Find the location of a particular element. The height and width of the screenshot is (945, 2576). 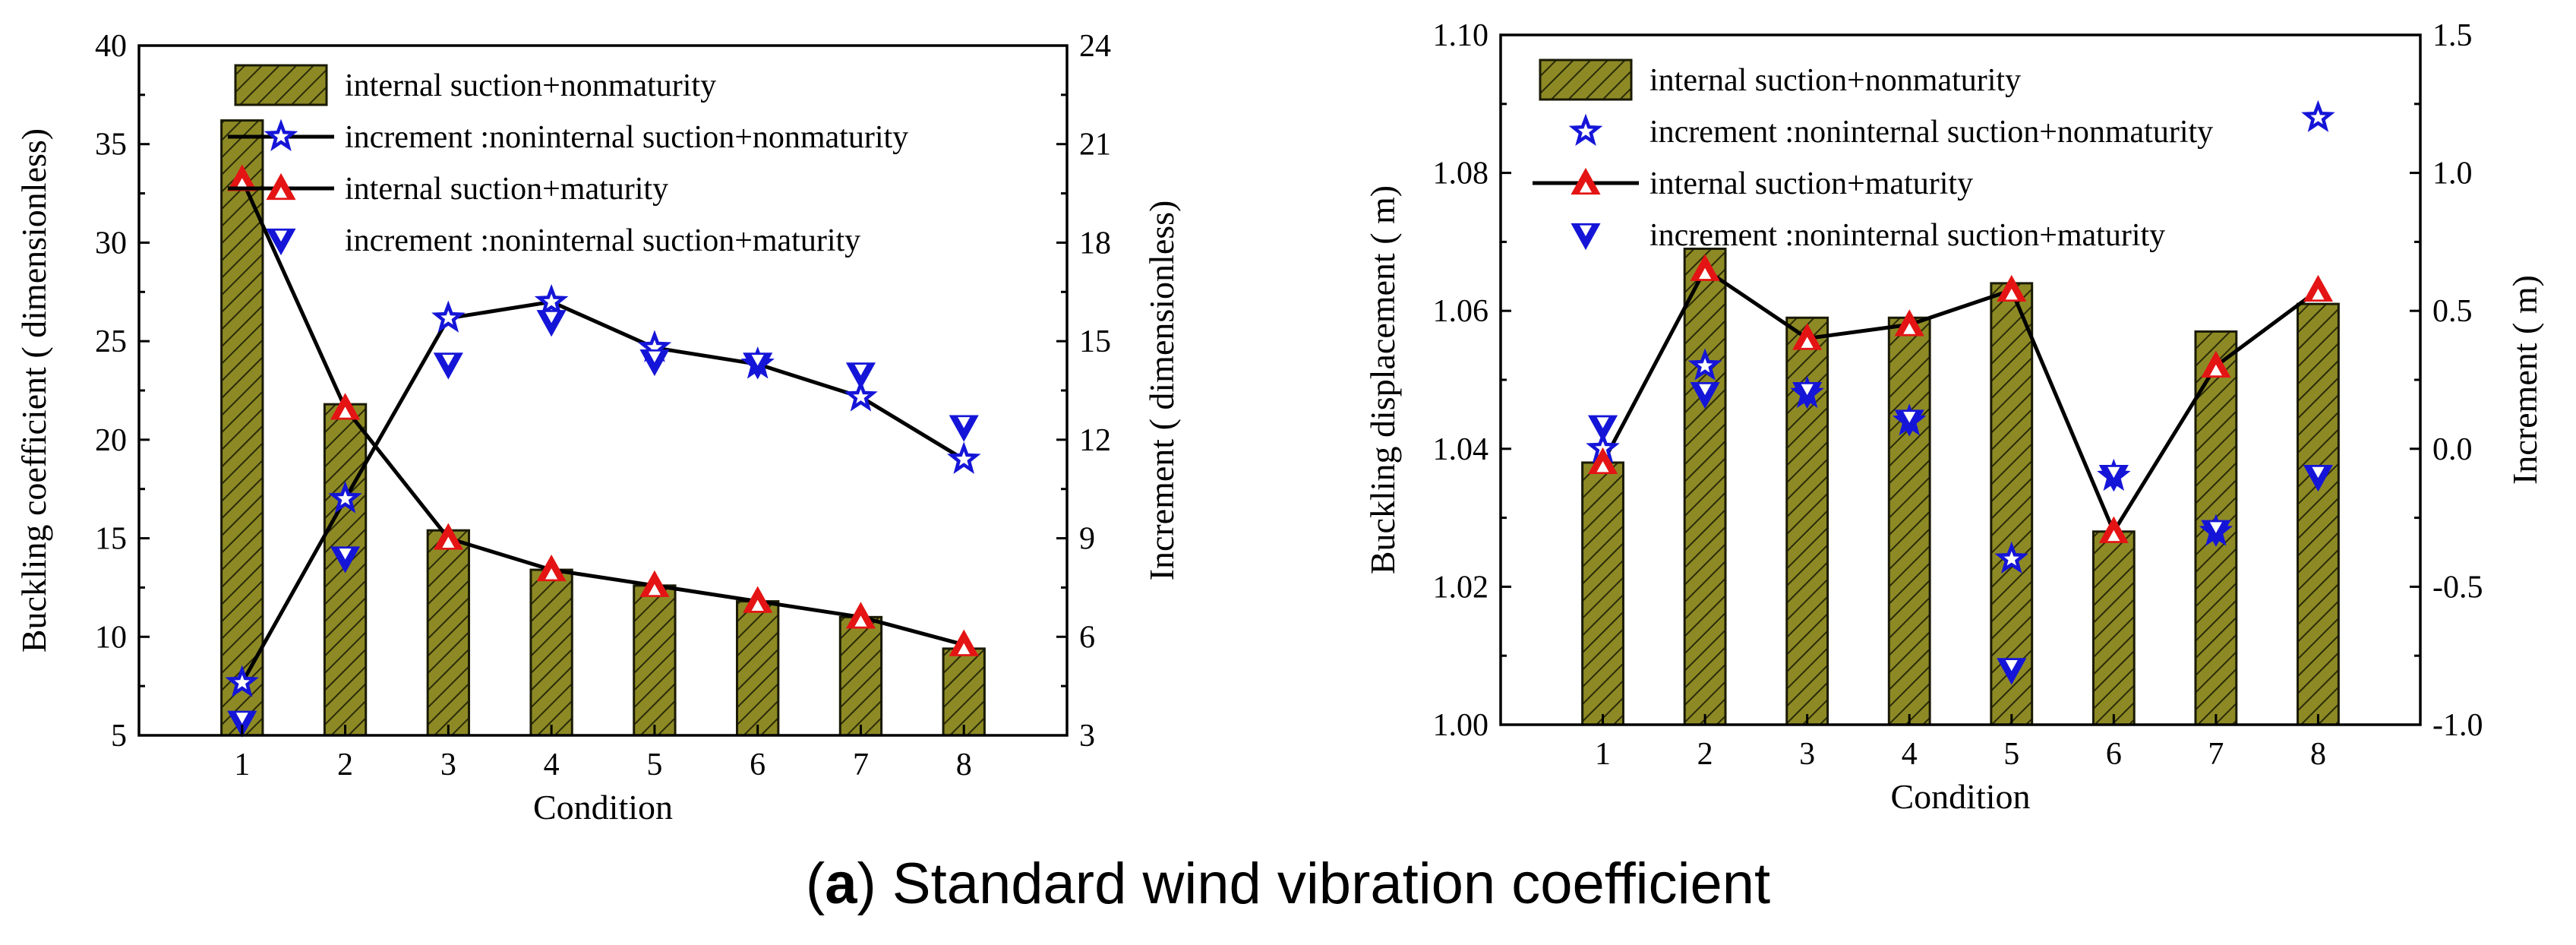

y-tick-label-7: 40 is located at coordinates (111, 46).